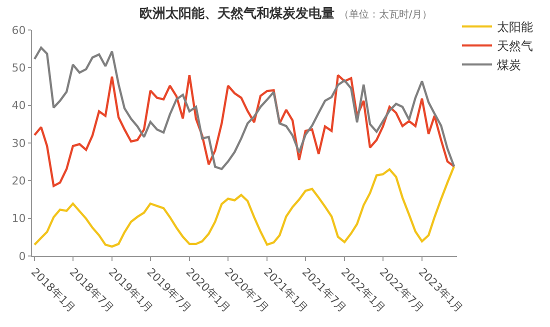 The width and height of the screenshot is (550, 327). I want to click on chart-title: 欧洲太阳能、天然气和煤炭发电量, so click(237, 13).